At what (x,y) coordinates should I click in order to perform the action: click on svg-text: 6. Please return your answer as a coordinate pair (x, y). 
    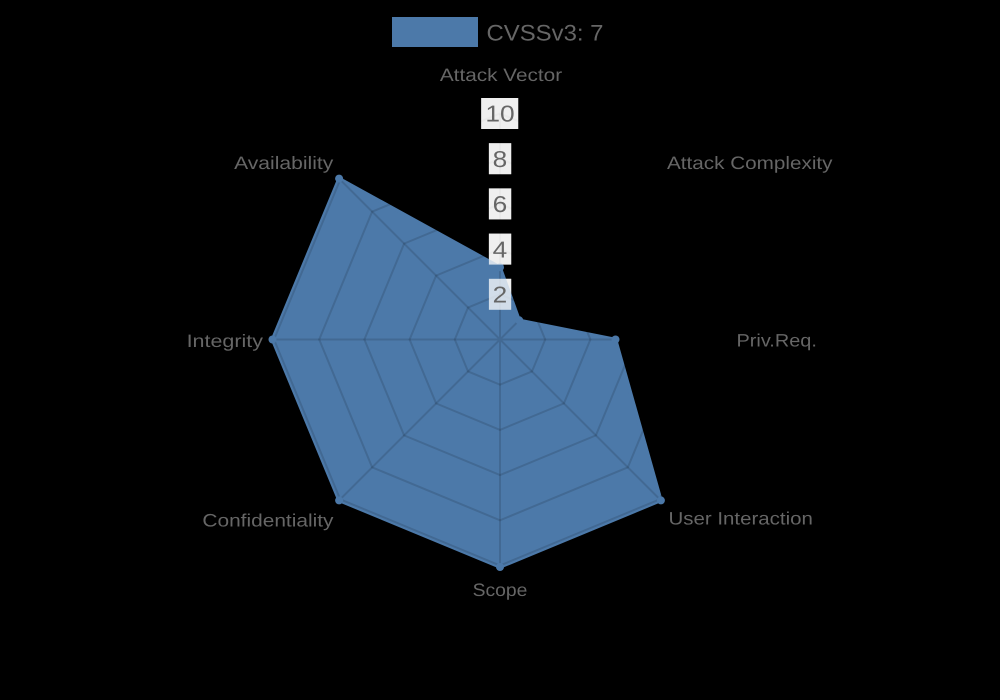
    Looking at the image, I should click on (500, 204).